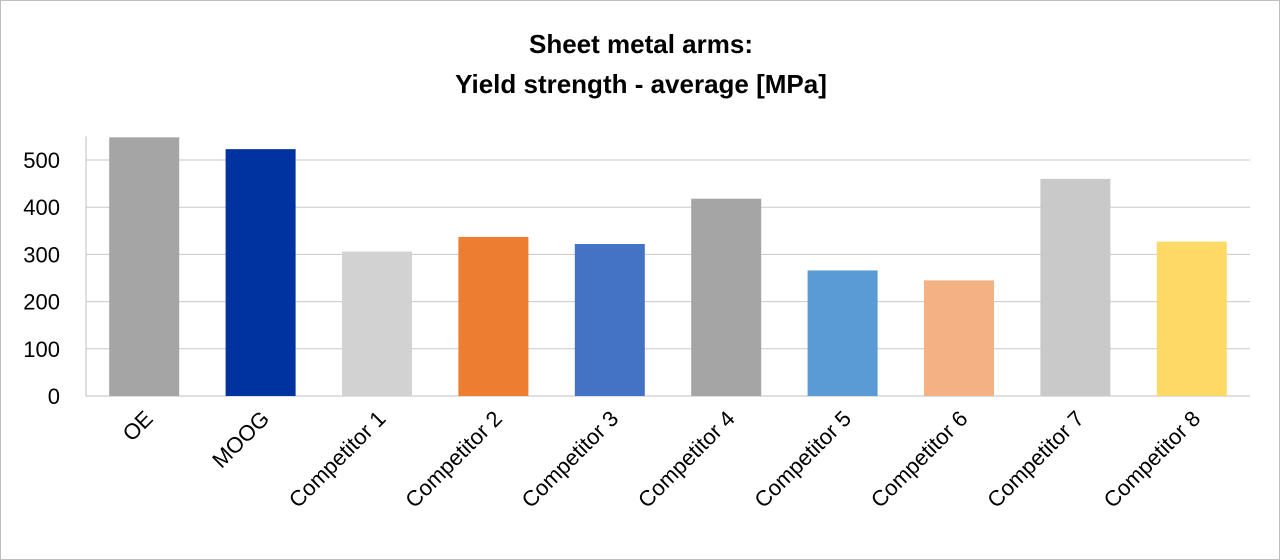 The width and height of the screenshot is (1280, 560). What do you see at coordinates (641, 84) in the screenshot?
I see `chart-subtitle: Yield strength - average [MPa]` at bounding box center [641, 84].